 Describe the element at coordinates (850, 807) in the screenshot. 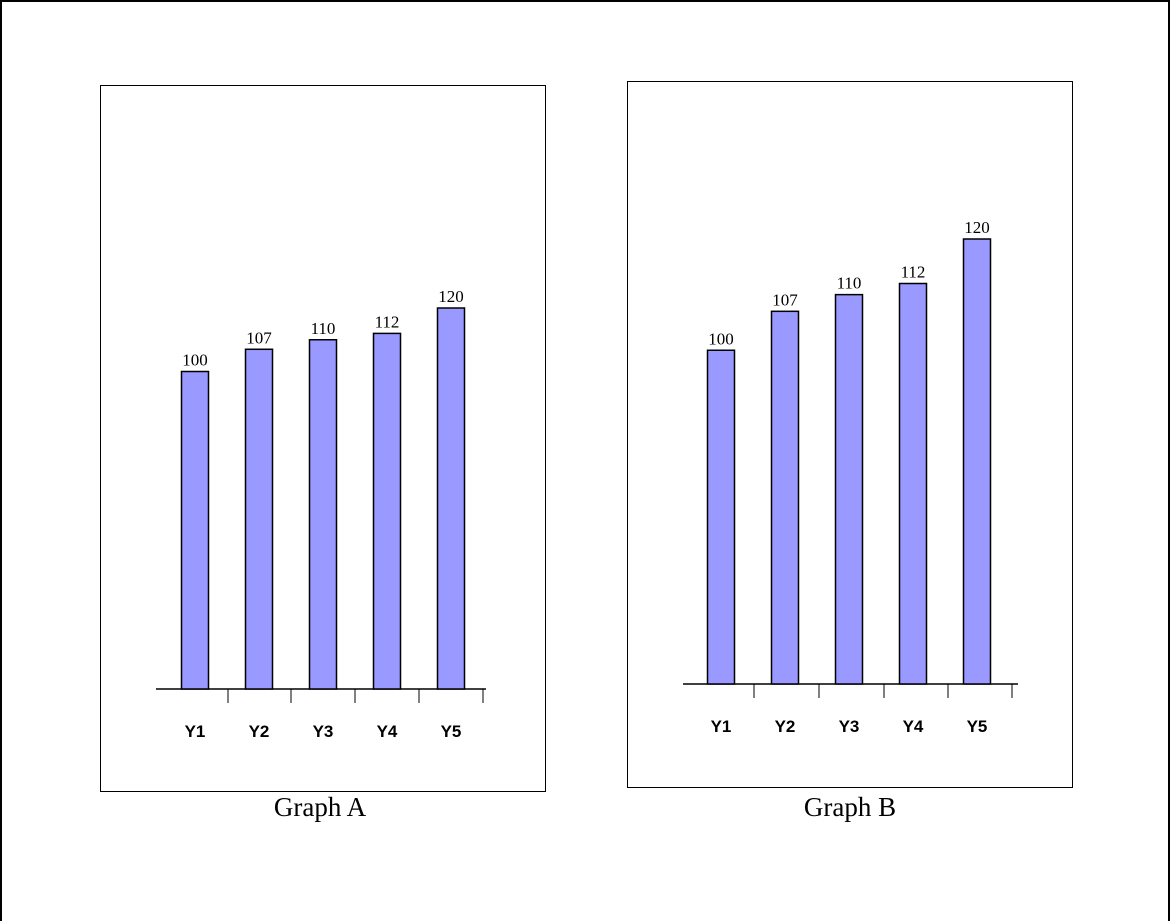

I see `graph-b-title: Graph B` at that location.